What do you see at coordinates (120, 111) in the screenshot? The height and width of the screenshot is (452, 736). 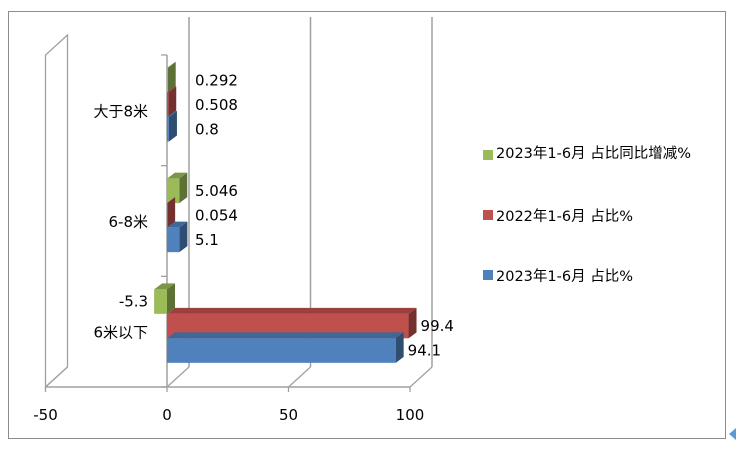 I see `category-label: 大于8米` at bounding box center [120, 111].